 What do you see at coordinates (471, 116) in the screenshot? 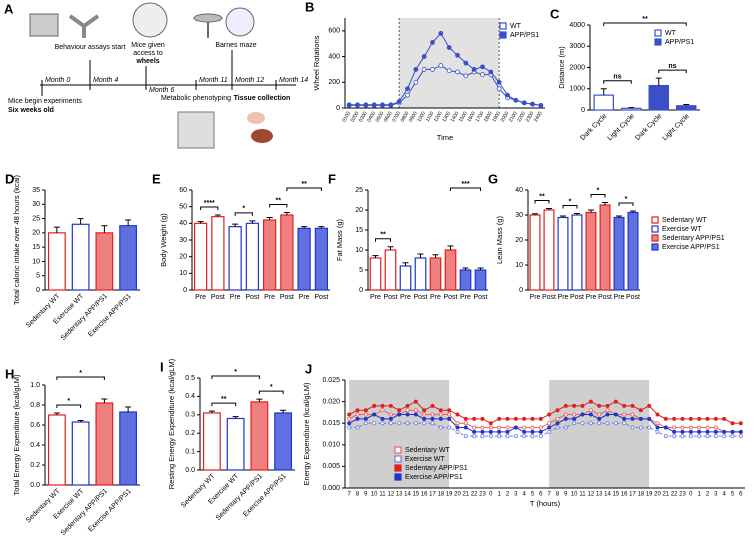
I see `x-tick-label: 1600` at bounding box center [471, 116].